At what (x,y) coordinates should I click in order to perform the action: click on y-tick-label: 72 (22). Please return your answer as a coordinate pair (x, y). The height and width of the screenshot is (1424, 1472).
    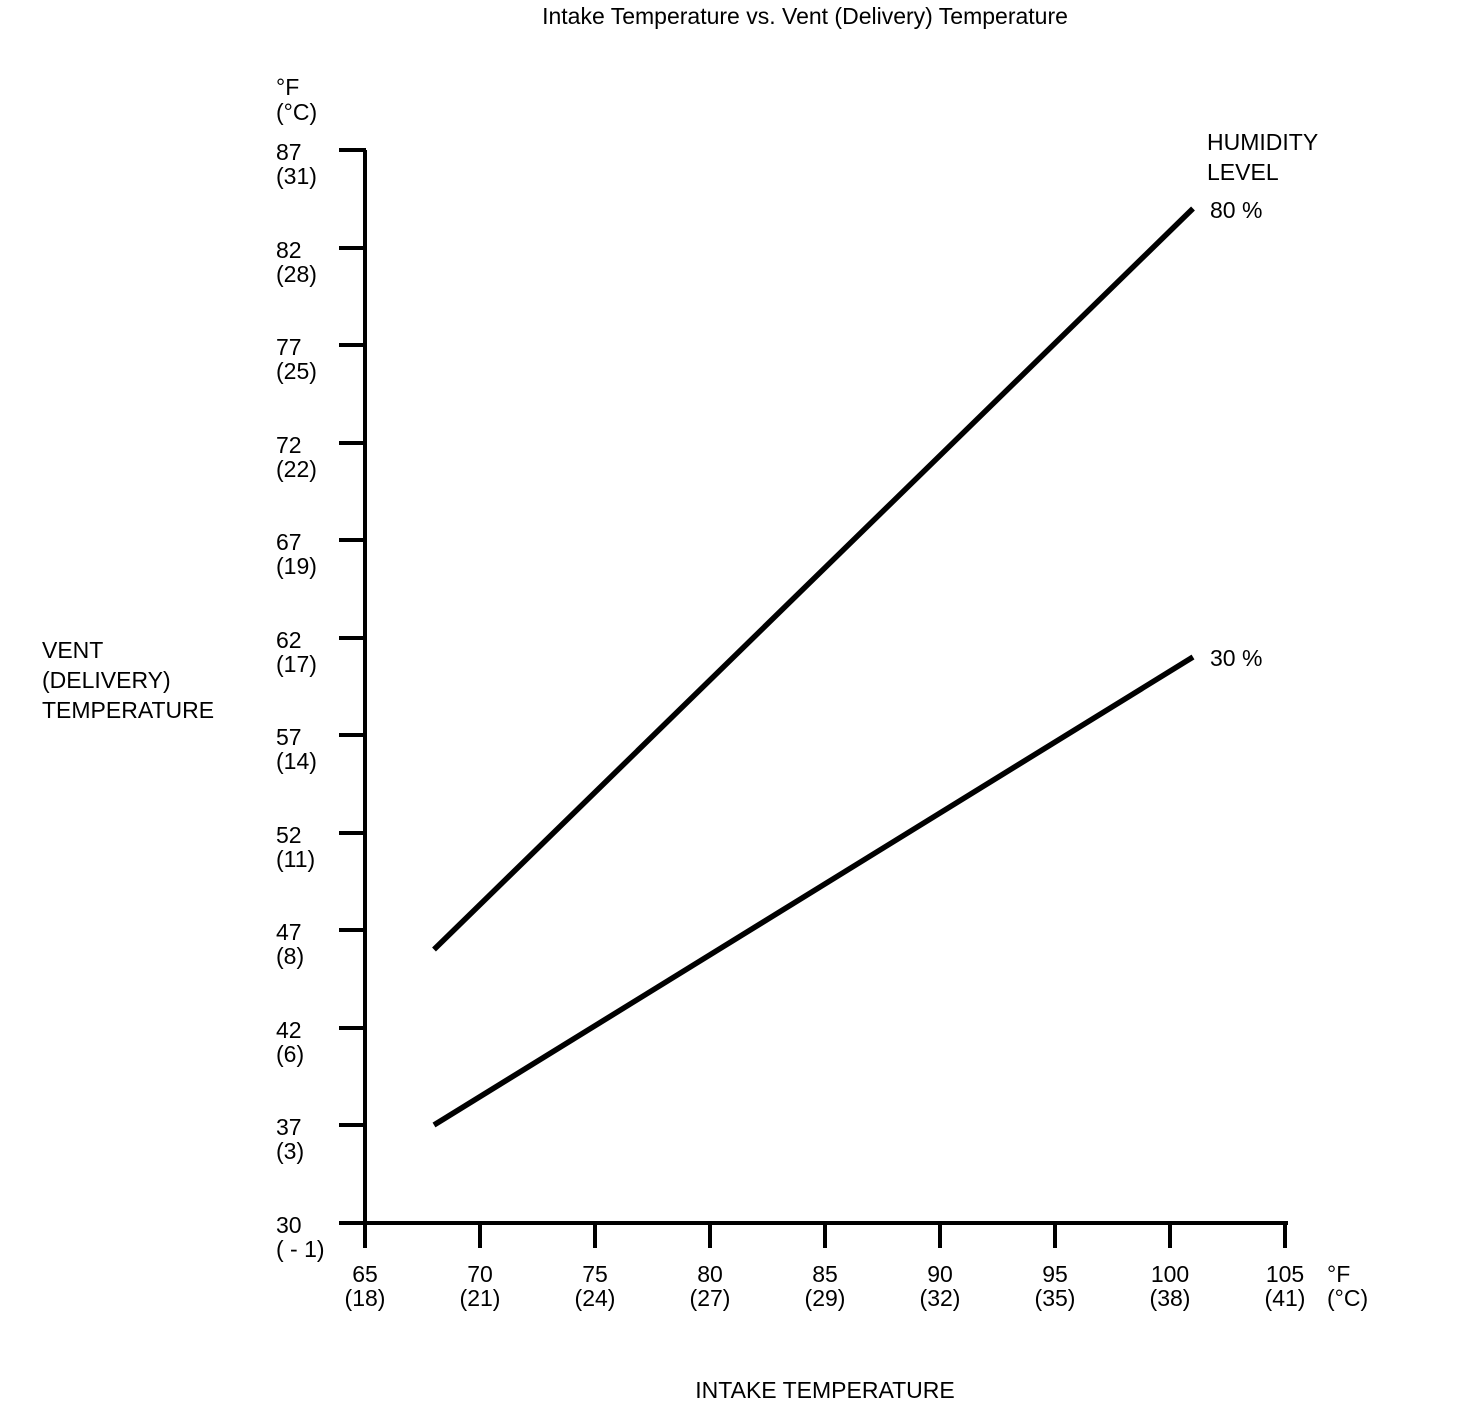
    Looking at the image, I should click on (296, 457).